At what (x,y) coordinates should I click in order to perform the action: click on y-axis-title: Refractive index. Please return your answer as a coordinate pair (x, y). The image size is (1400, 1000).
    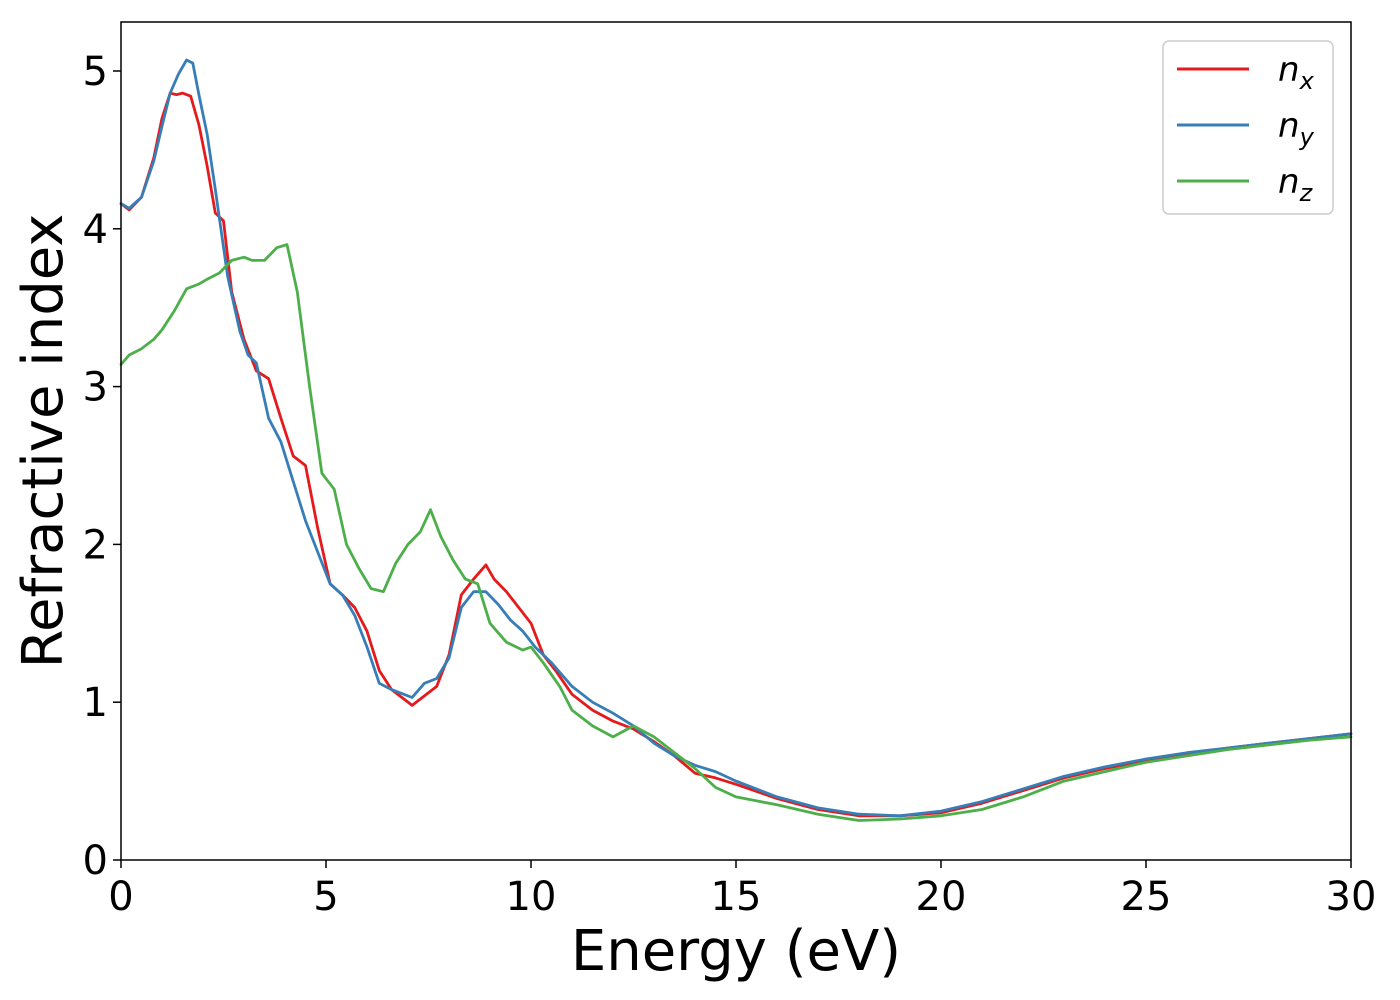
    Looking at the image, I should click on (43, 441).